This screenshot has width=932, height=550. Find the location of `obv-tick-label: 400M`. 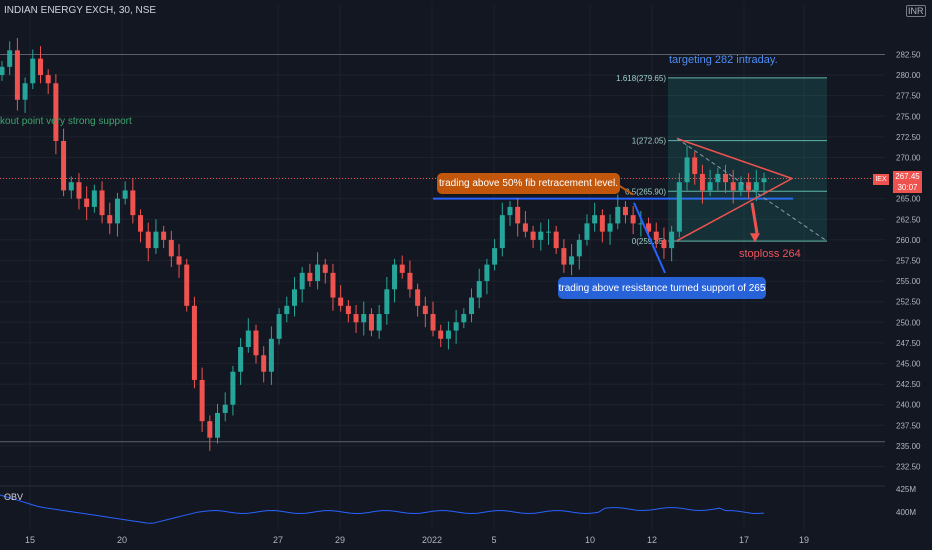

obv-tick-label: 400M is located at coordinates (906, 512).